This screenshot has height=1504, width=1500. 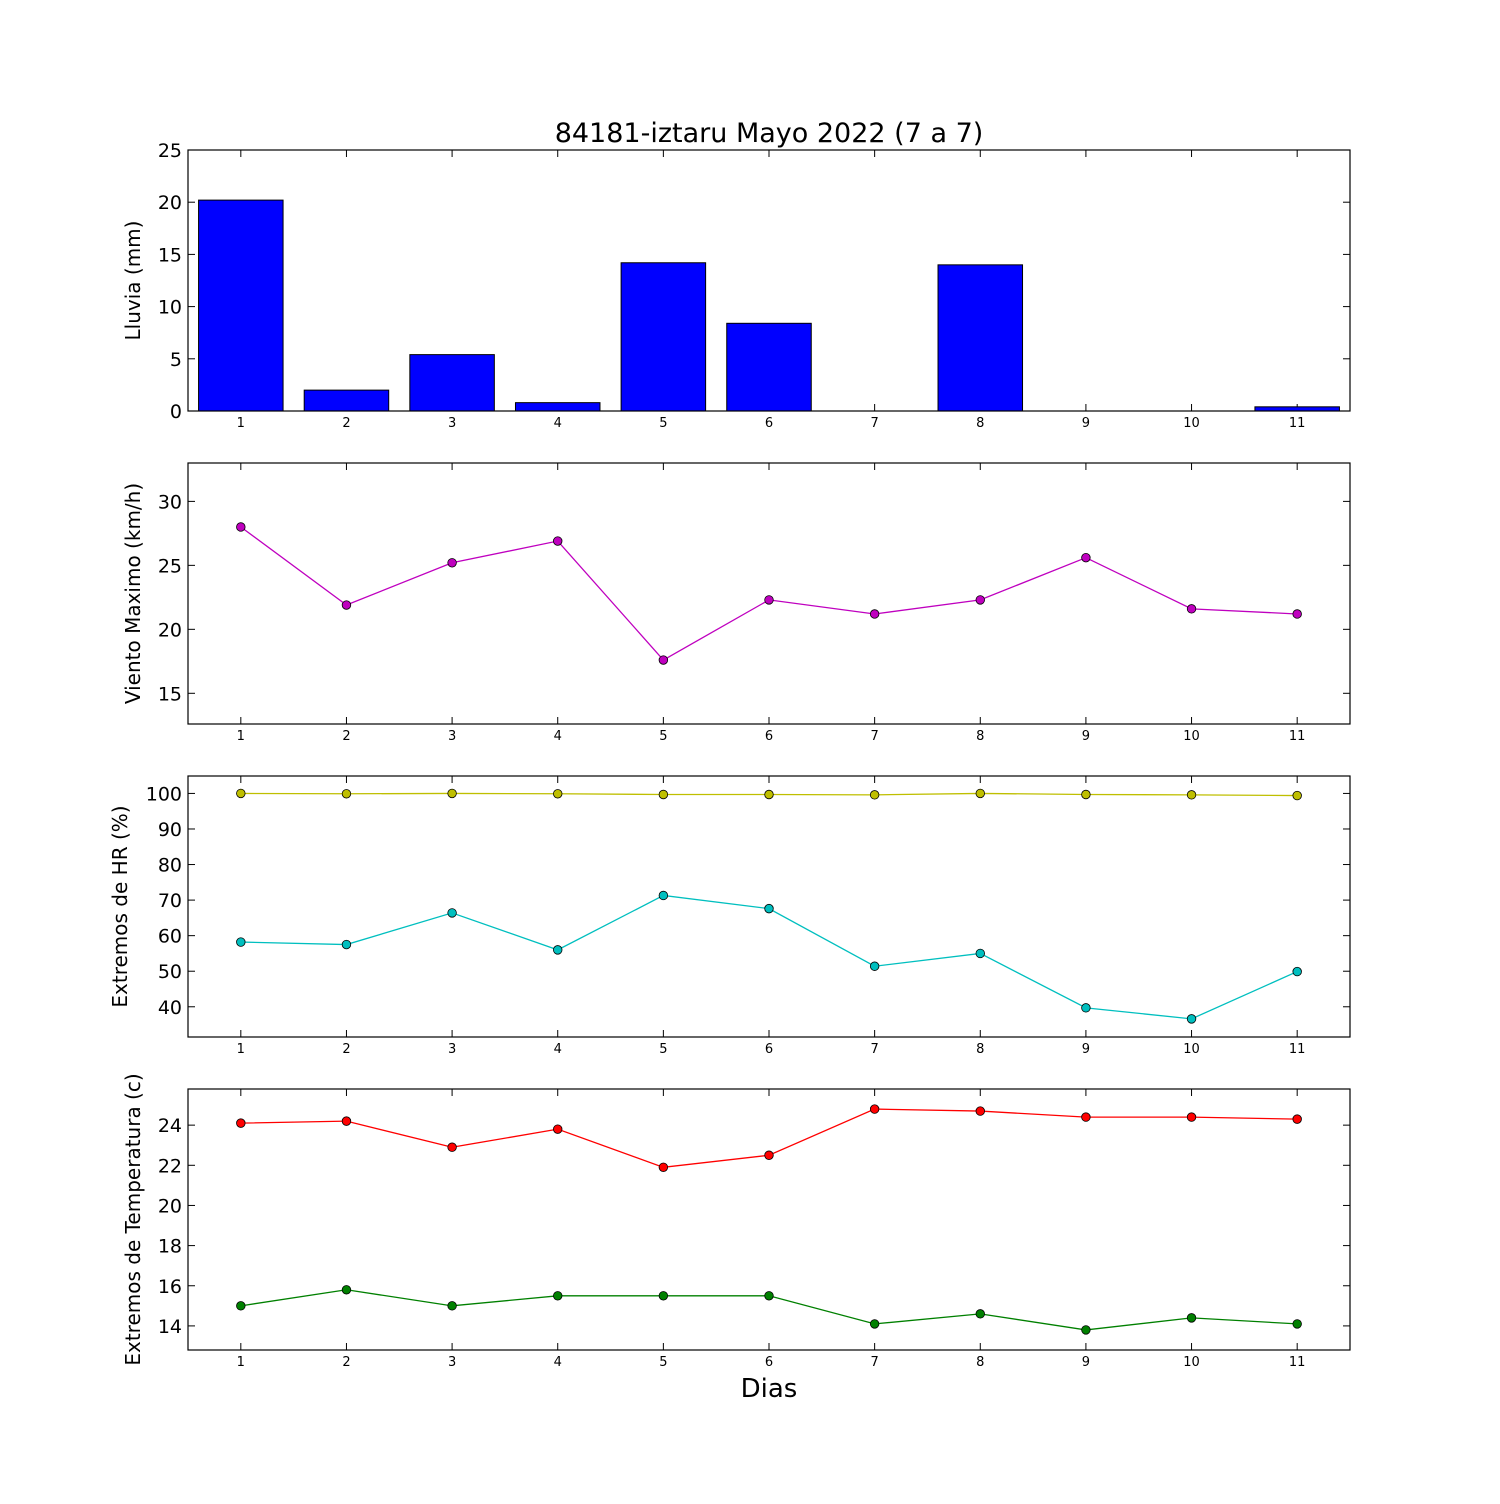 I want to click on y-tick-label: 20, so click(x=170, y=203).